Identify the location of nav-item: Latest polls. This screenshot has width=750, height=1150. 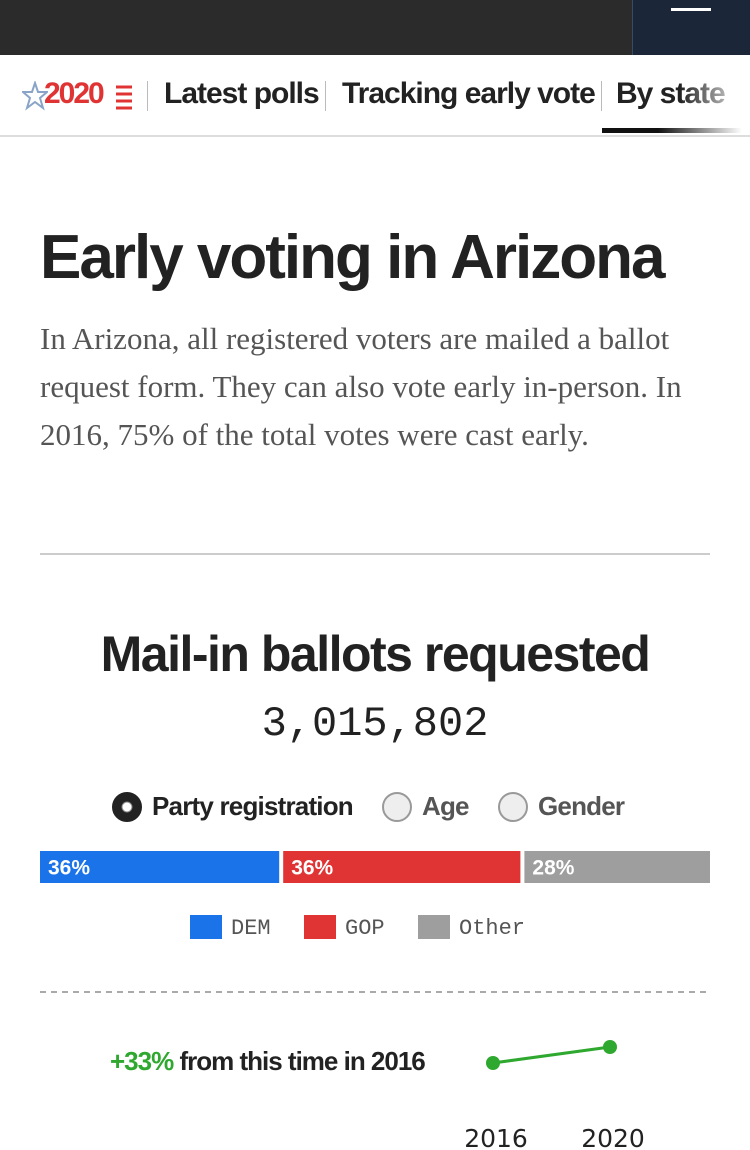
(242, 93).